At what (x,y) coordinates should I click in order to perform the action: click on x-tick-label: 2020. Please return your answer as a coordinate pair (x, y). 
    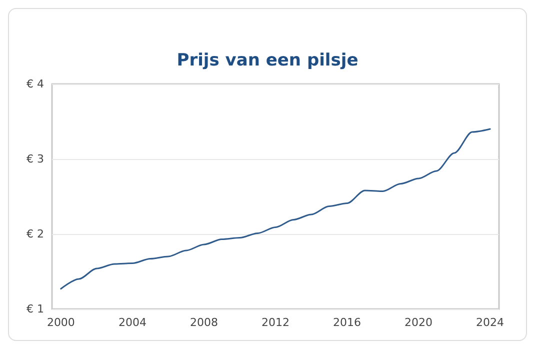
    Looking at the image, I should click on (418, 322).